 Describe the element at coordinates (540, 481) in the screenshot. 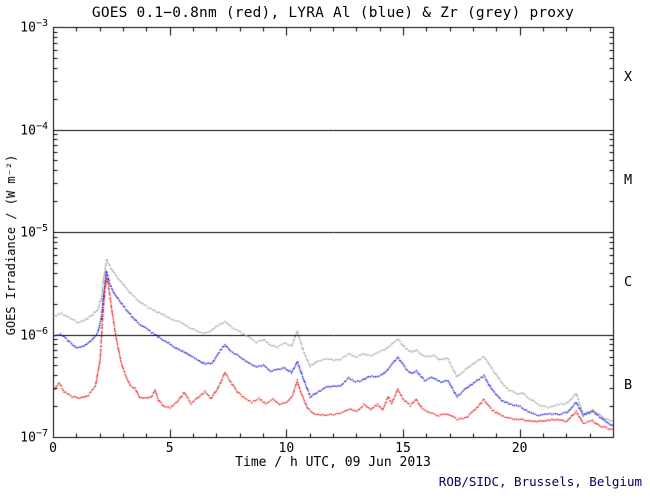

I see `credit-text: ROB/SIDC, Brussels, Belgium` at that location.